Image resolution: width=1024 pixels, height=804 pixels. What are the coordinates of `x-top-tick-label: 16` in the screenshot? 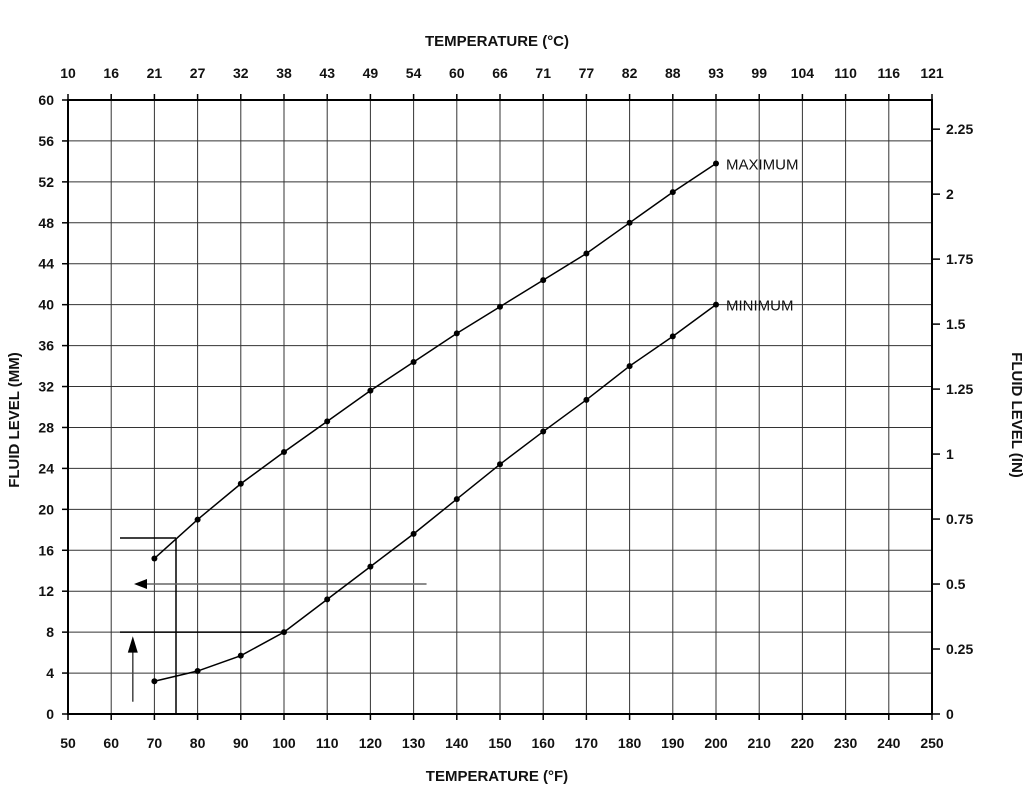 It's located at (111, 73).